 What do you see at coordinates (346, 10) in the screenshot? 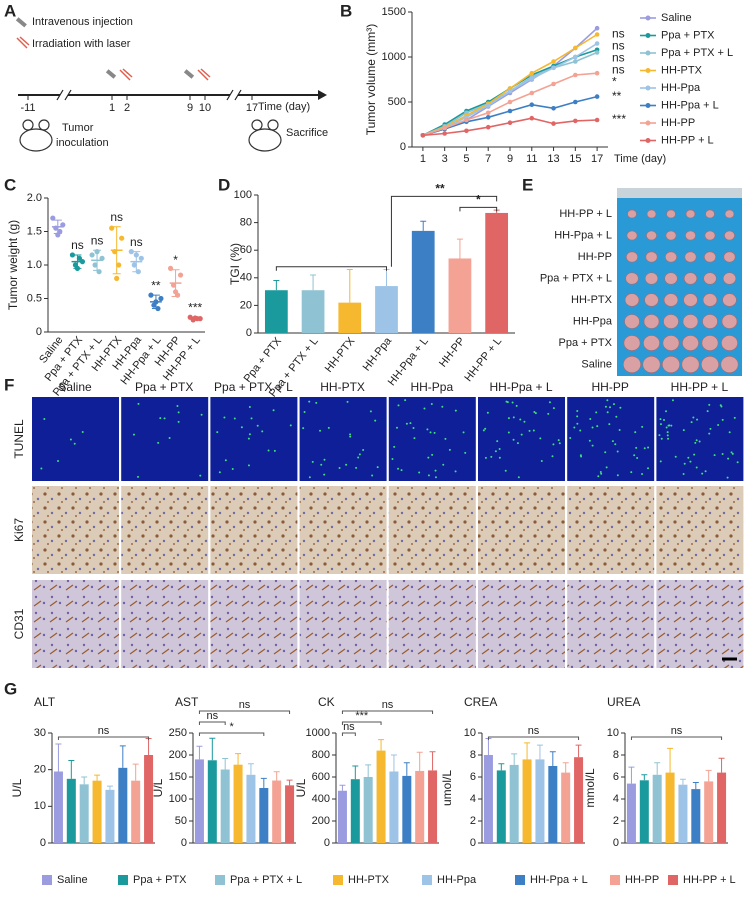
I see `panel-letter: B` at bounding box center [346, 10].